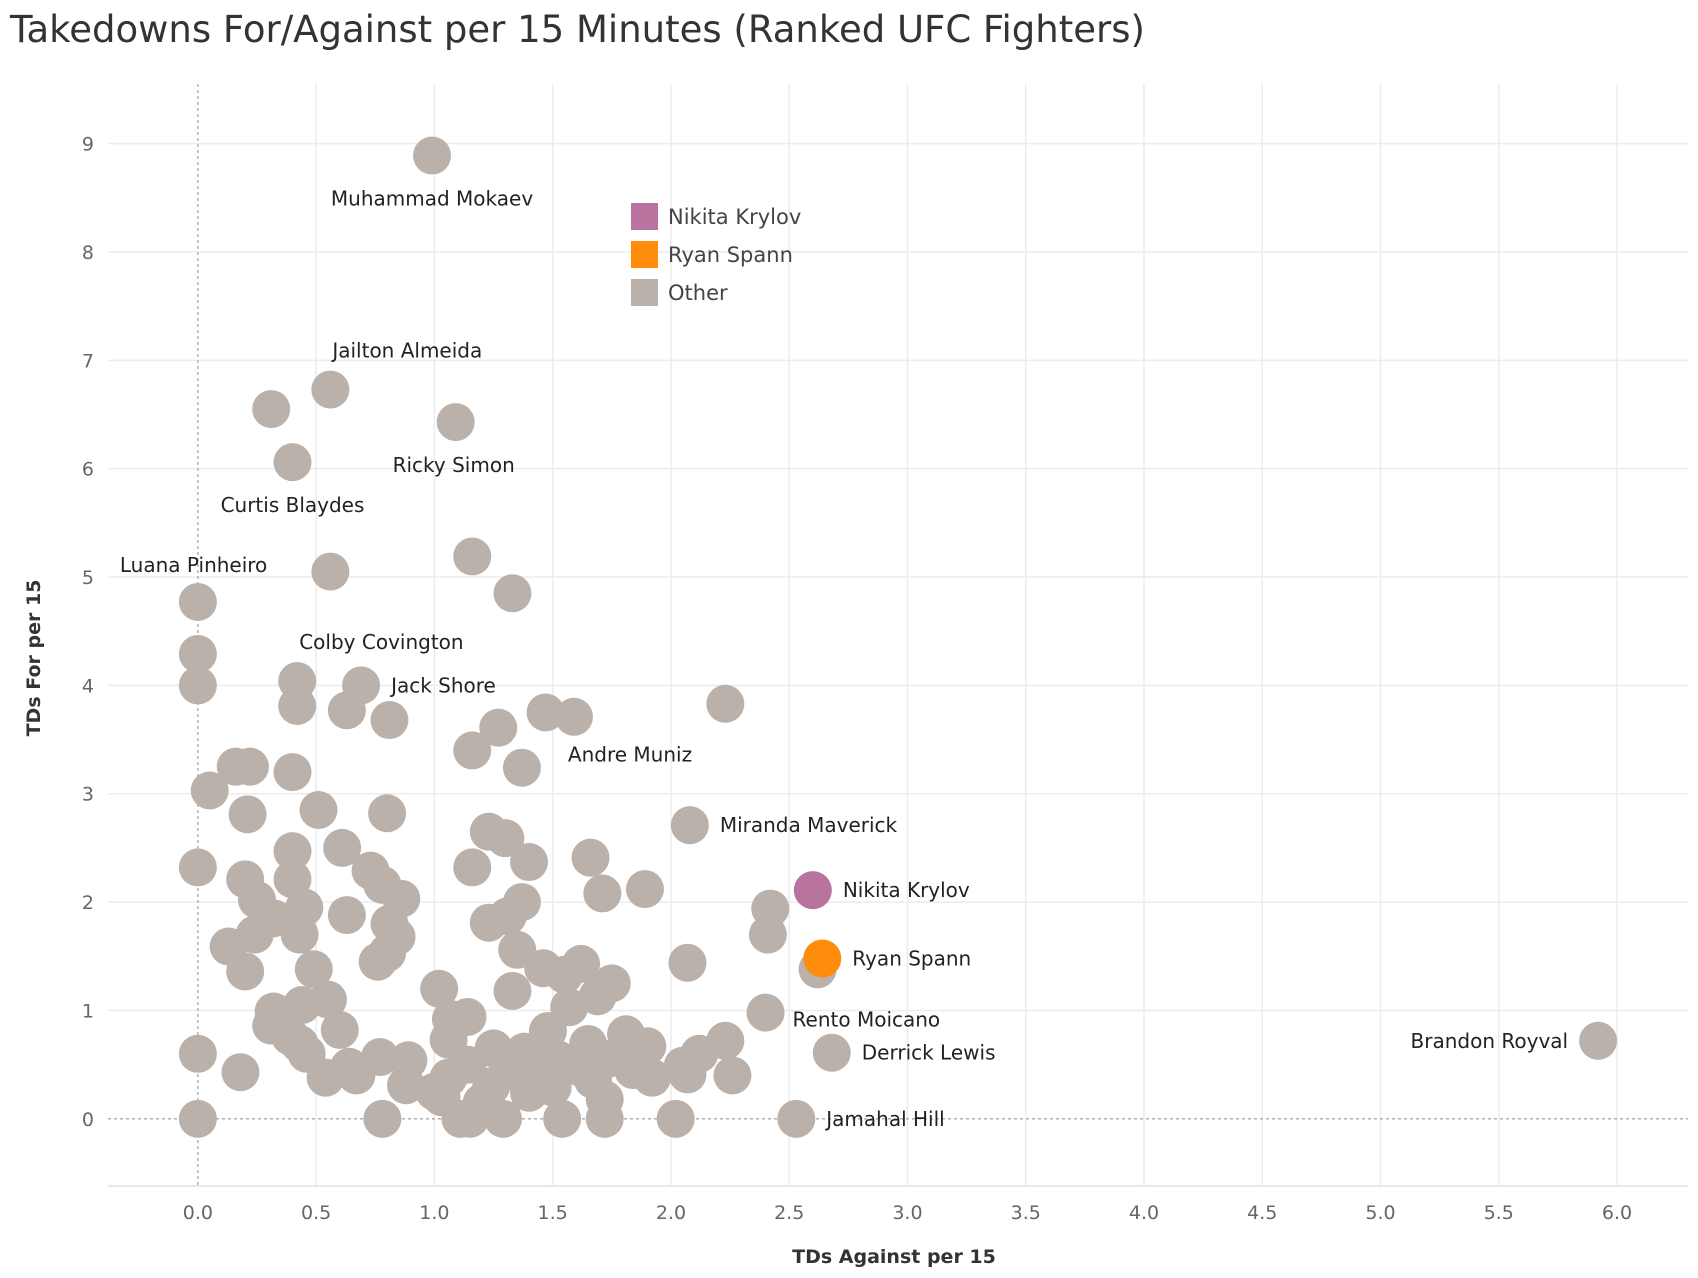 The height and width of the screenshot is (1278, 1698). I want to click on y-tick-label: 2, so click(88, 903).